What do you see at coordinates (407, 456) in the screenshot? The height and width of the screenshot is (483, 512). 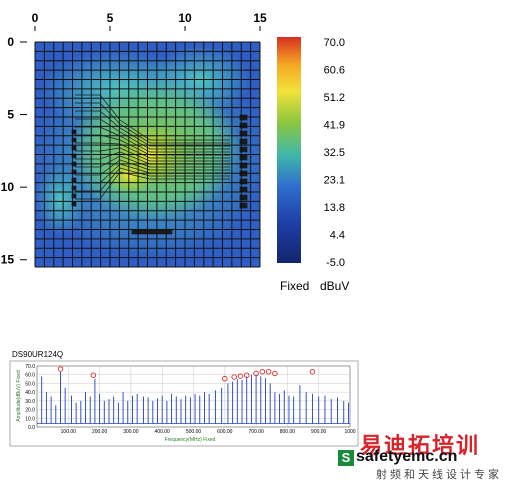 I see `watermark-site: safetyemc.cn` at bounding box center [407, 456].